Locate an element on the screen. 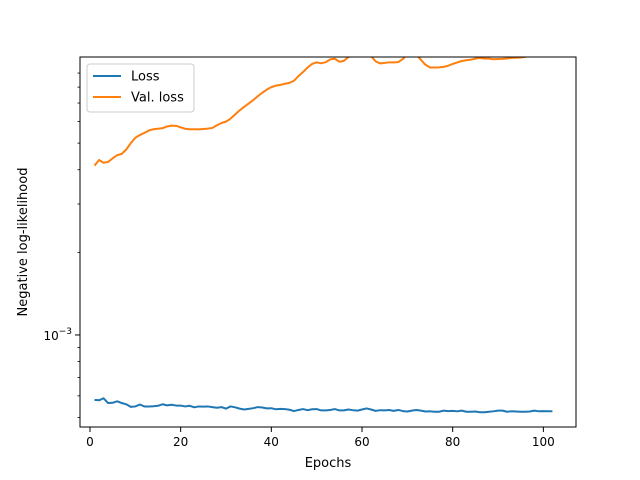  legend-label-loss: Loss is located at coordinates (145, 77).